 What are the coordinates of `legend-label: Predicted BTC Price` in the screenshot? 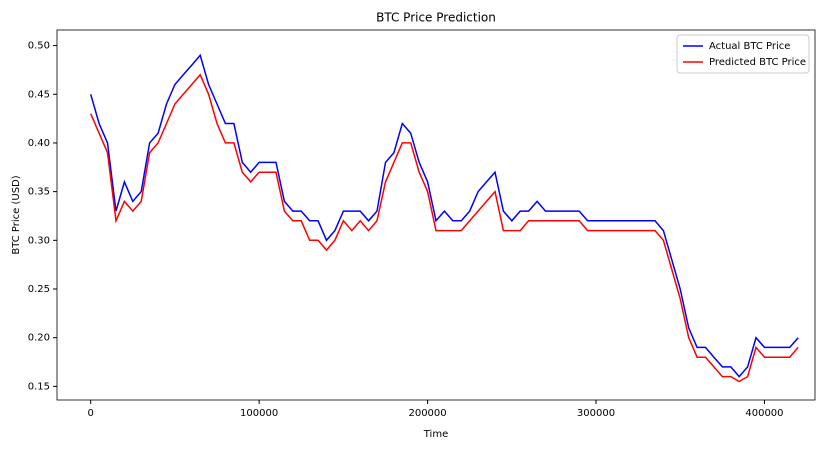 It's located at (757, 62).